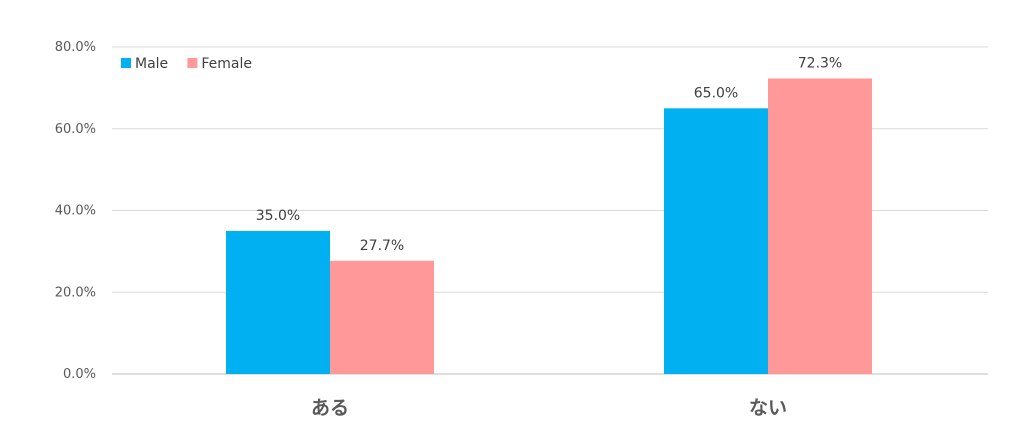 This screenshot has width=1024, height=446. I want to click on y-tick-label: 60.0%, so click(75, 129).